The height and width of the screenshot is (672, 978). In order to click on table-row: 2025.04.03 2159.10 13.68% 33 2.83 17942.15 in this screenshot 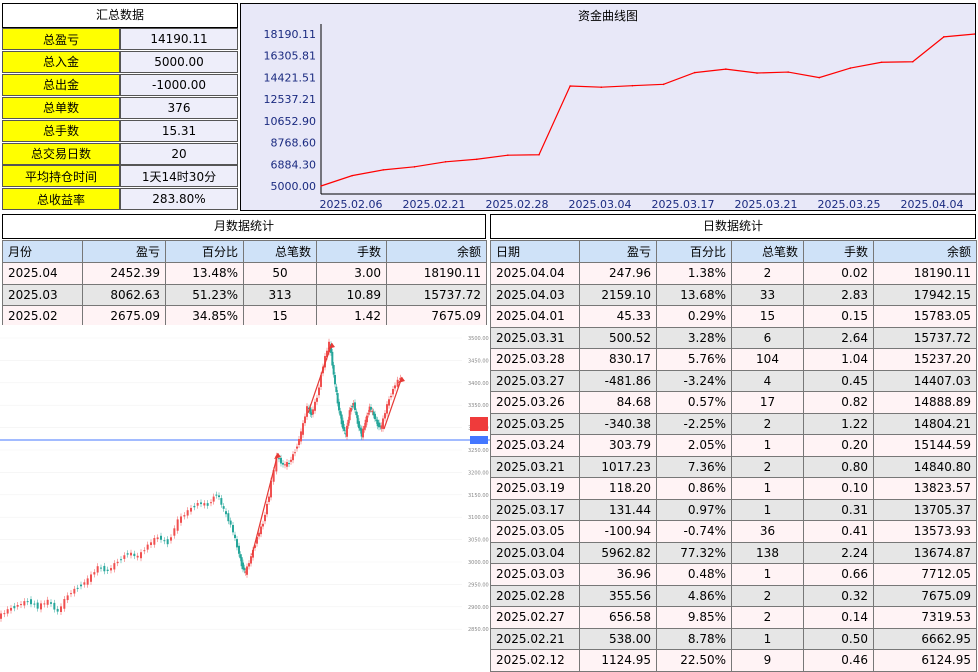, I will do `click(733, 294)`.